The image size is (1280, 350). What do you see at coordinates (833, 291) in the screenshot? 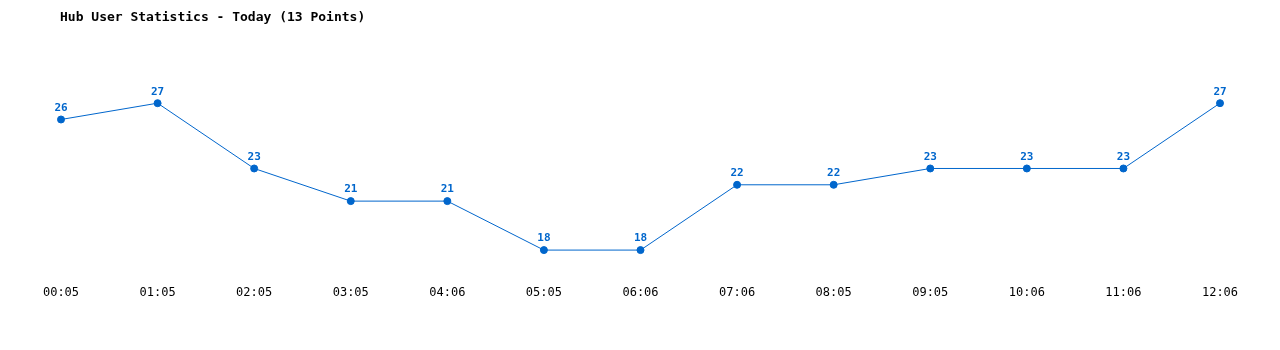
I see `x-tick-label: 08:05` at bounding box center [833, 291].